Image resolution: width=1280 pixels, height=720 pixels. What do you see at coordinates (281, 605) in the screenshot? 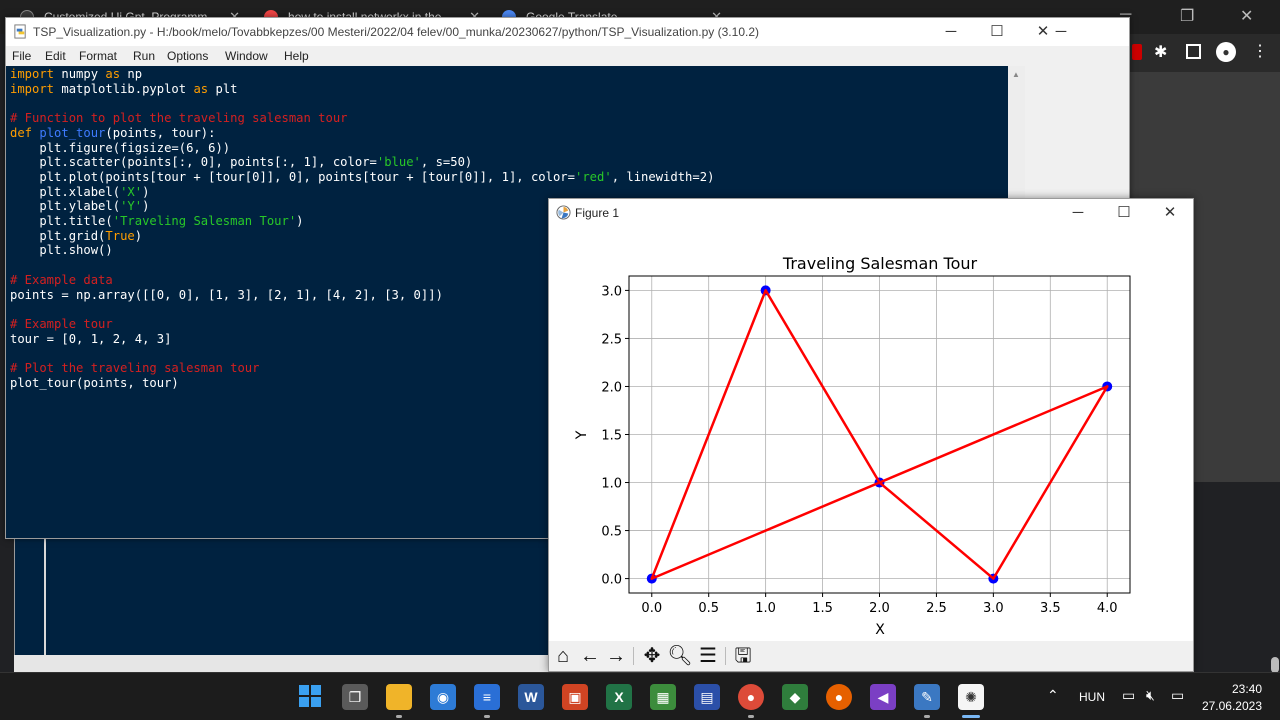
I see `python-shell-window` at bounding box center [281, 605].